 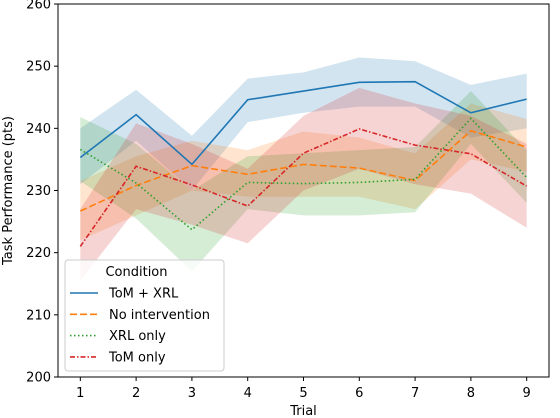 What do you see at coordinates (248, 393) in the screenshot?
I see `x-tick-label: 4` at bounding box center [248, 393].